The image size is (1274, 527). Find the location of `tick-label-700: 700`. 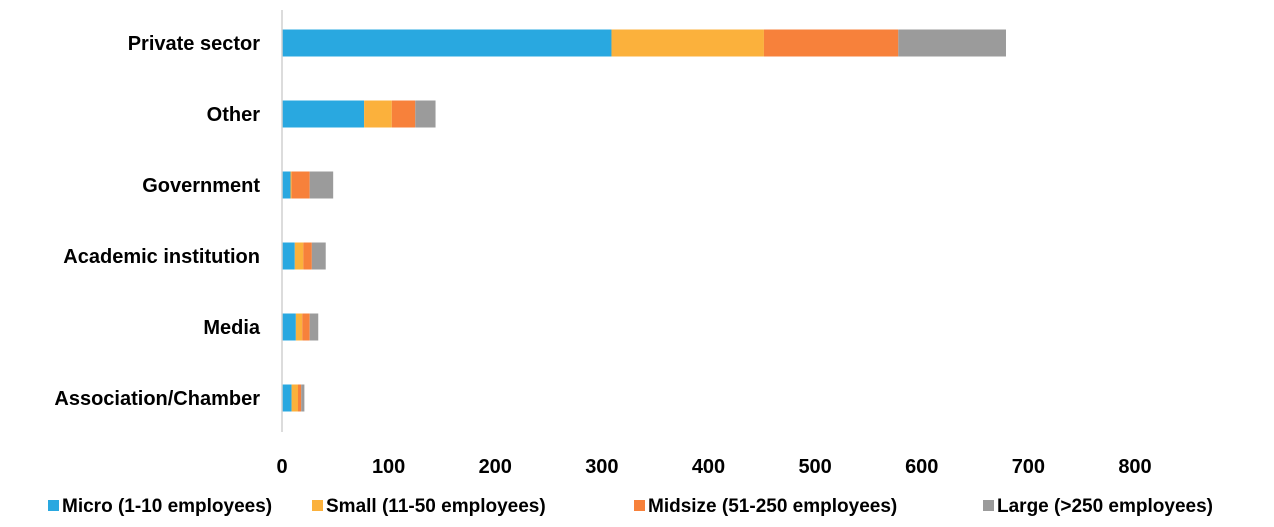

tick-label-700: 700 is located at coordinates (1028, 467).